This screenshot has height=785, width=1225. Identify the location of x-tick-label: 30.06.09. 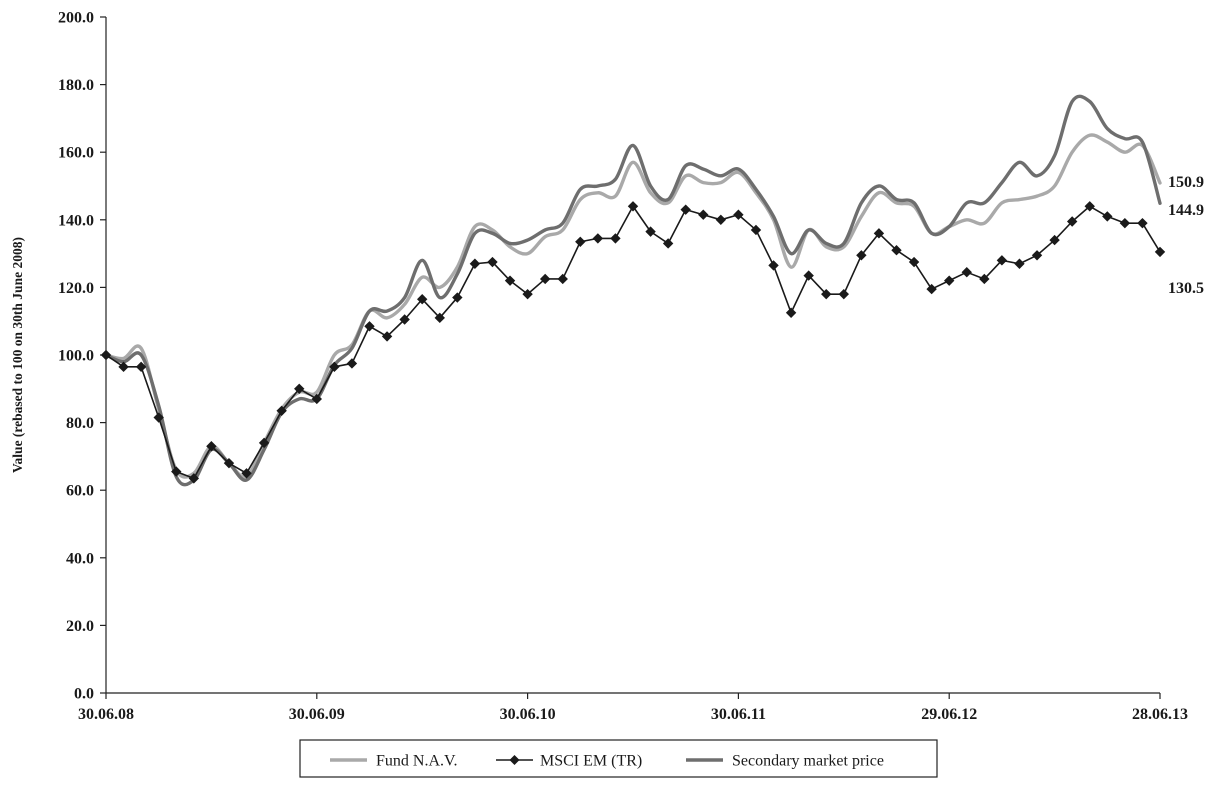
(317, 714).